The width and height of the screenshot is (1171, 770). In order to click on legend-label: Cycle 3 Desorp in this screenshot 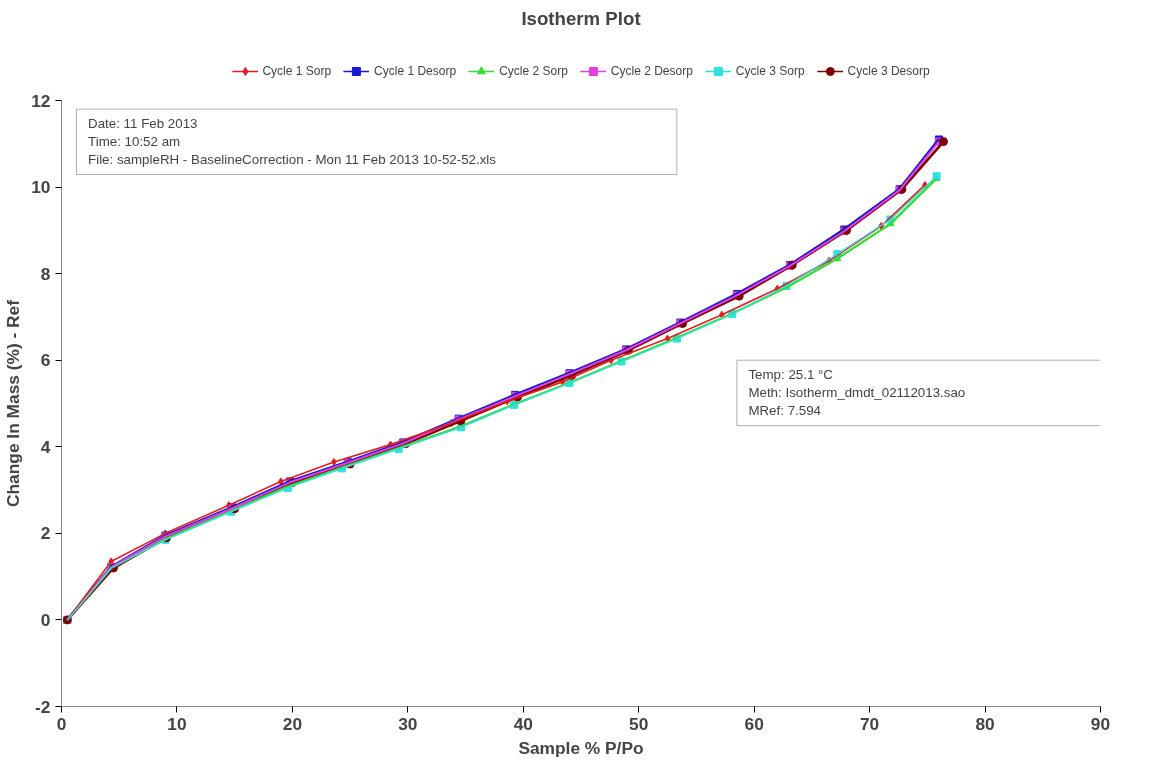, I will do `click(888, 71)`.